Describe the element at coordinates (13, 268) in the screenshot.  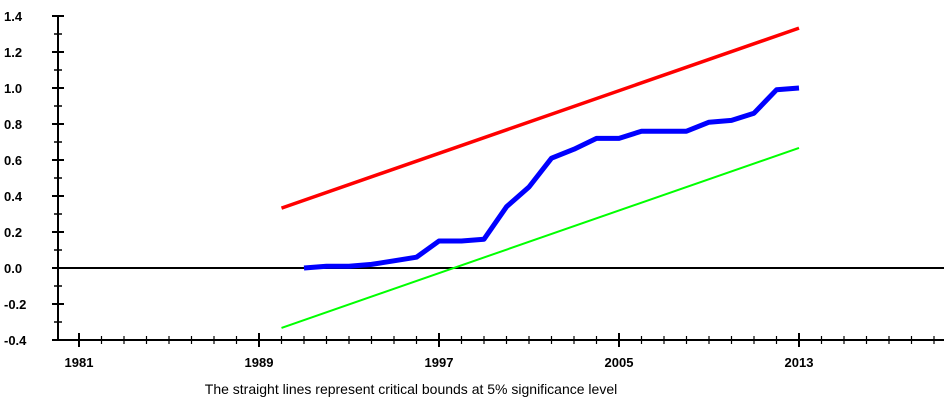
I see `y-tick-label: 0.0` at that location.